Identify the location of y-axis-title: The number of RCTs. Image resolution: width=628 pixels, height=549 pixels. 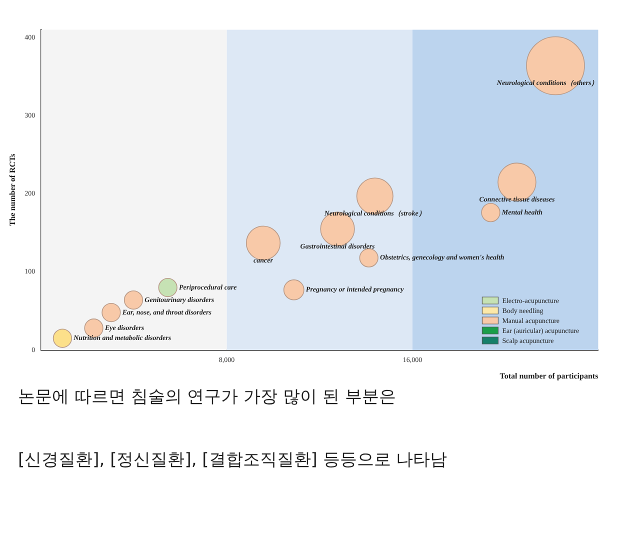
(12, 190).